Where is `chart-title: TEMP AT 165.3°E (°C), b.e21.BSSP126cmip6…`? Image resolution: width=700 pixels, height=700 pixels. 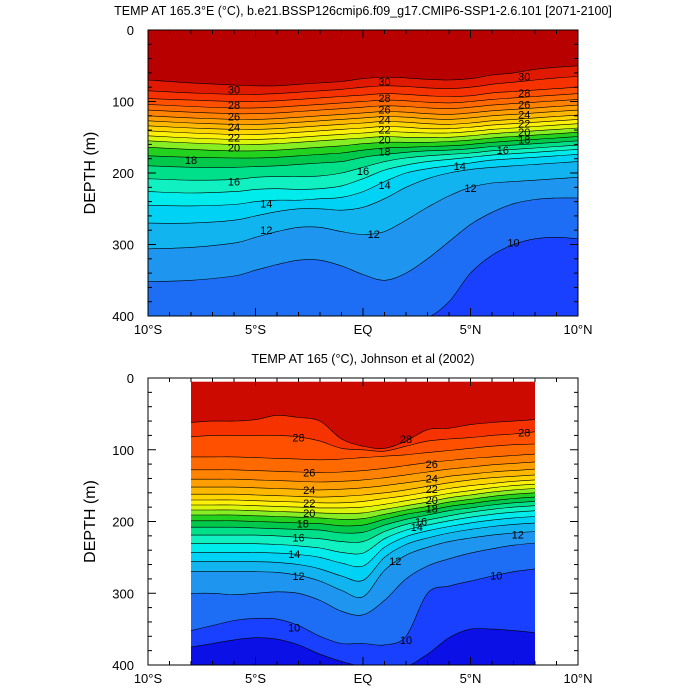 chart-title: TEMP AT 165.3°E (°C), b.e21.BSSP126cmip6… is located at coordinates (363, 11).